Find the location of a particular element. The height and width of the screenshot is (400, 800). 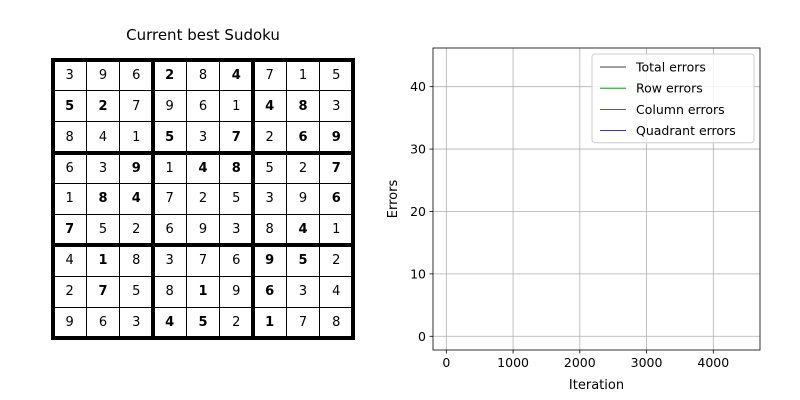

y-axis-label: Errors is located at coordinates (393, 199).